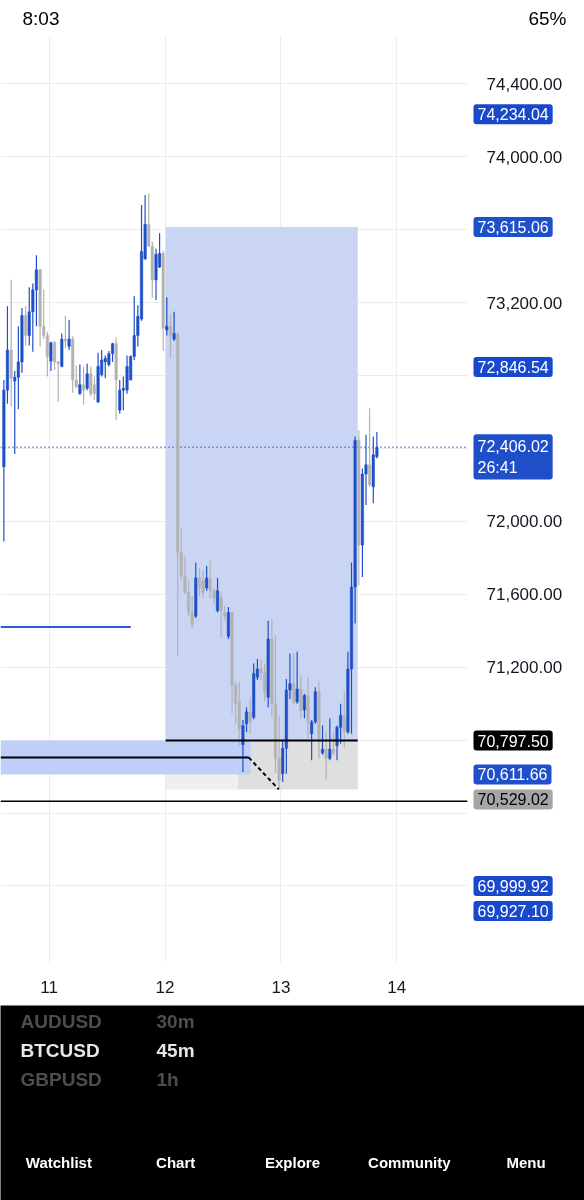  Describe the element at coordinates (175, 1050) in the screenshot. I see `text: 45m` at that location.